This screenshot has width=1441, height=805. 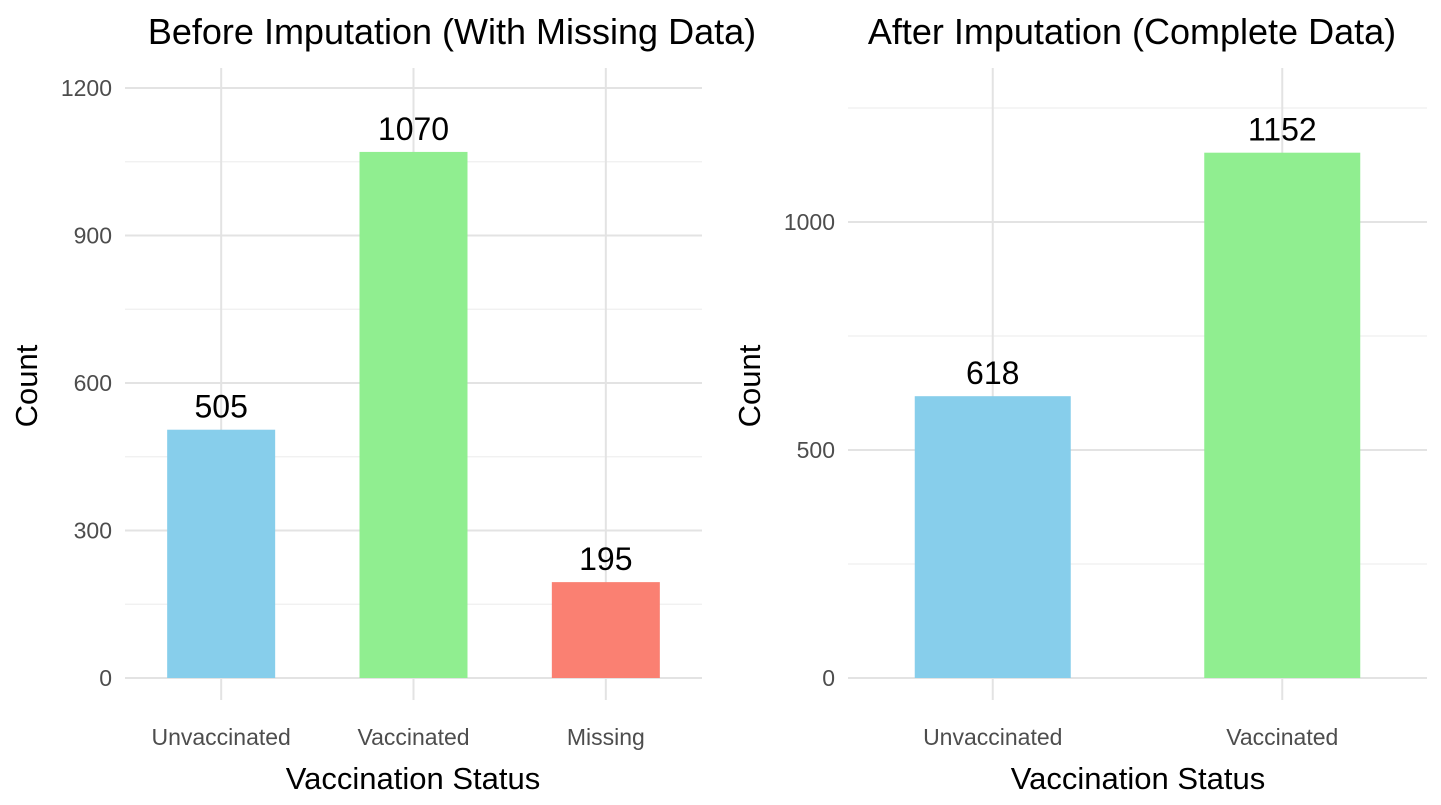 I want to click on y-tick-label: 1000, so click(x=809, y=222).